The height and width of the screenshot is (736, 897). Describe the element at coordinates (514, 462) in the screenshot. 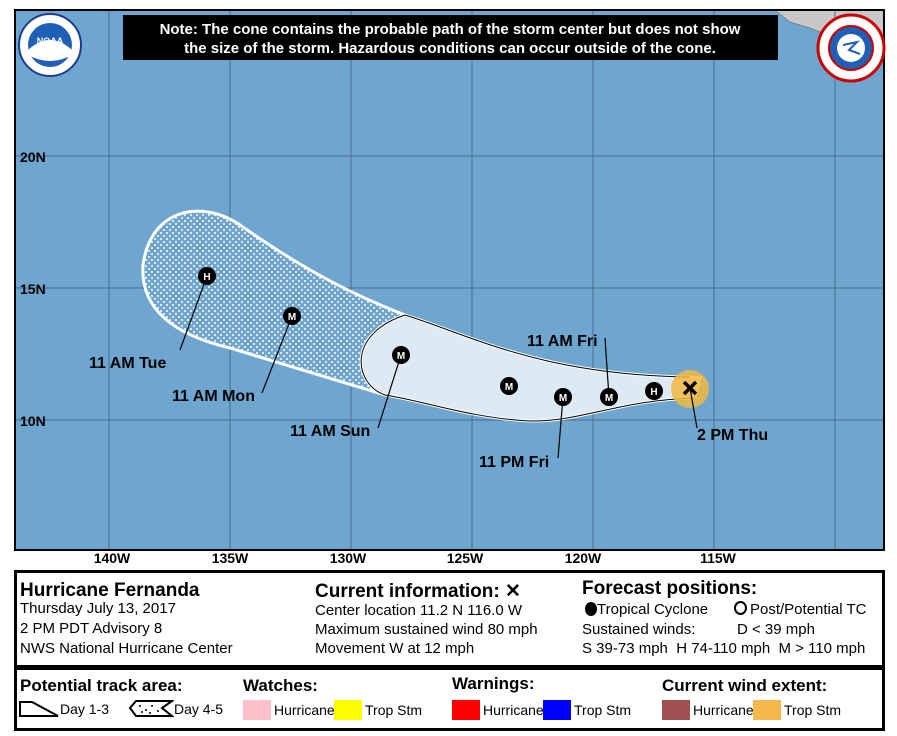

I see `track-label: 11 PM Fri` at that location.